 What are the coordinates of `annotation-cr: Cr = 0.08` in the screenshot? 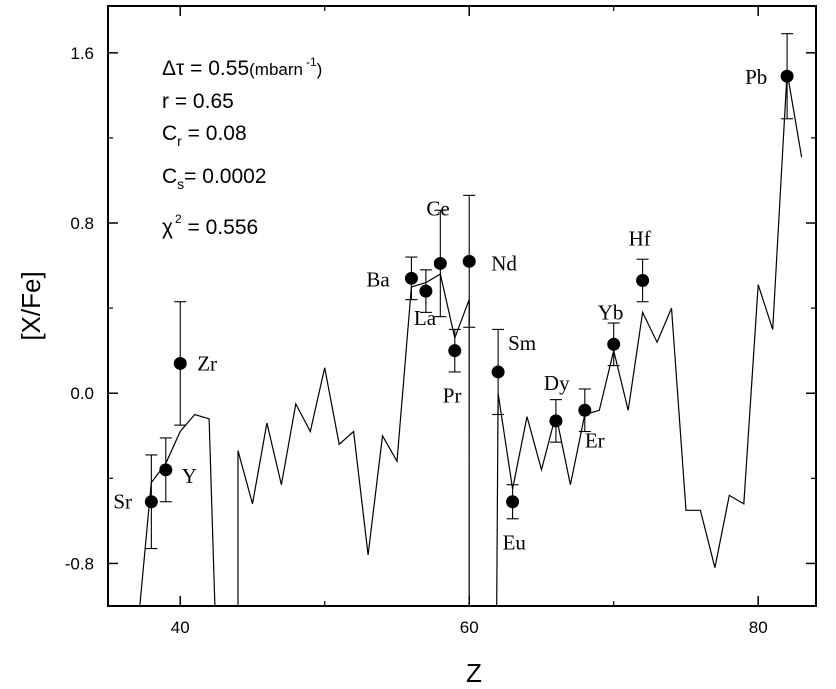 It's located at (204, 135).